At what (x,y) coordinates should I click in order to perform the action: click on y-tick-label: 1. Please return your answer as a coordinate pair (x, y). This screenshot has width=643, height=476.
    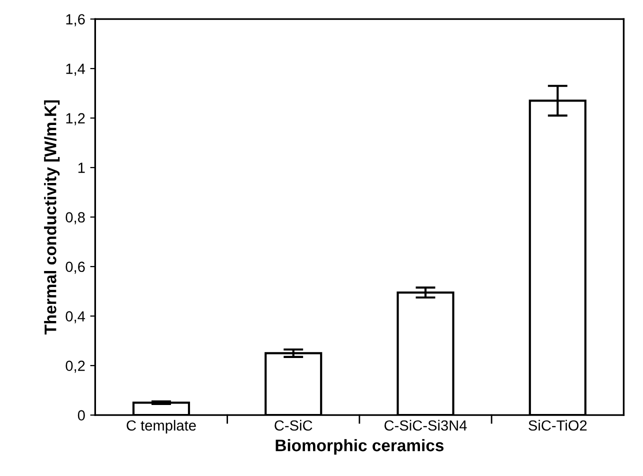
    Looking at the image, I should click on (81, 167).